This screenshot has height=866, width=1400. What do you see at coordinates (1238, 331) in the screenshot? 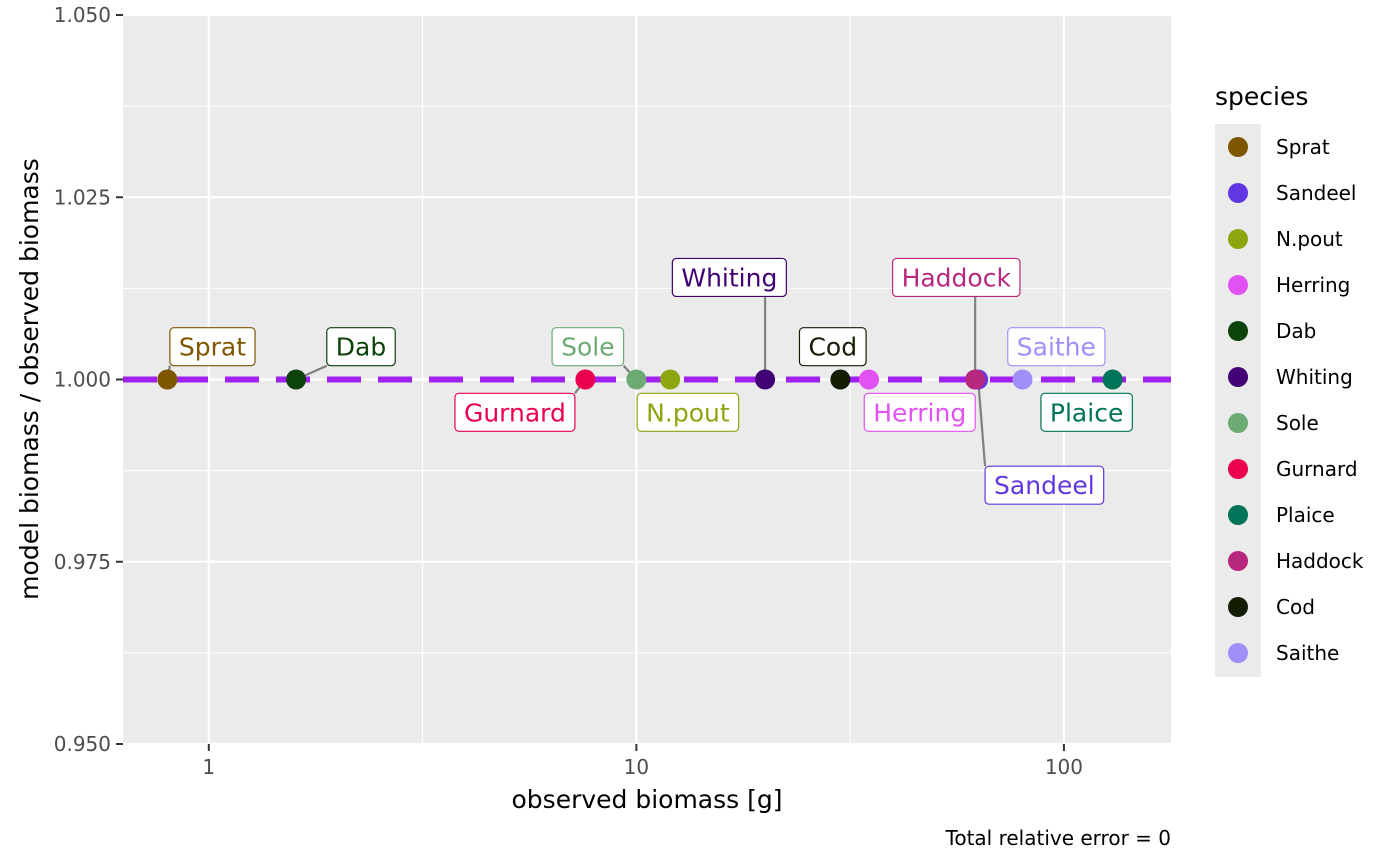
I see `legend-key-dab` at bounding box center [1238, 331].